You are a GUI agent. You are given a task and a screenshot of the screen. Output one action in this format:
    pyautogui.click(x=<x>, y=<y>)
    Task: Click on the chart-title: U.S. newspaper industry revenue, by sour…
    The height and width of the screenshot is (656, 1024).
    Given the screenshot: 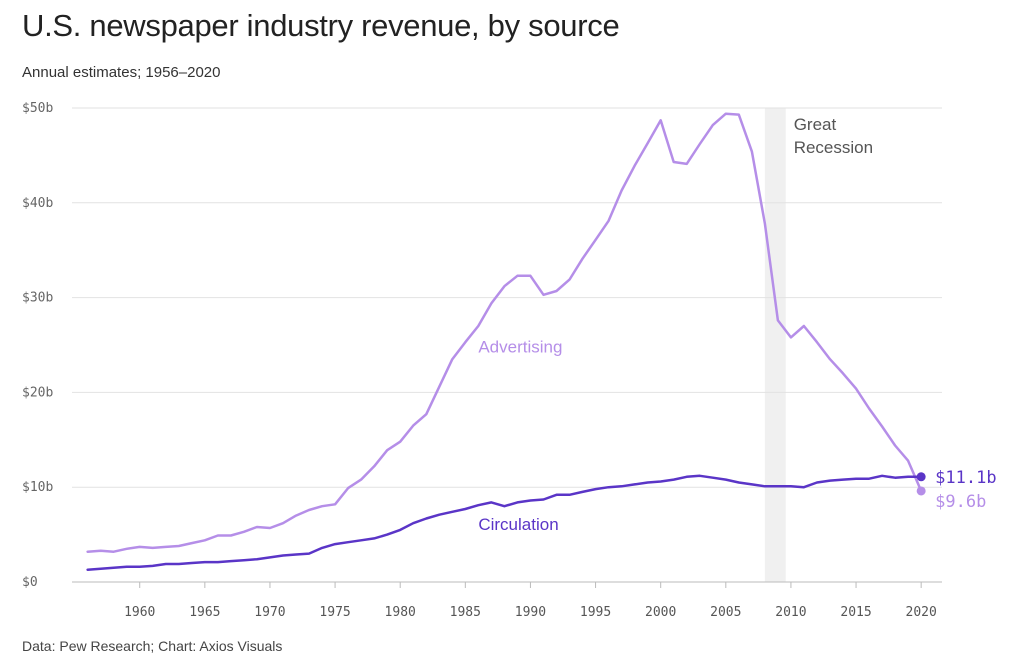 What is the action you would take?
    pyautogui.click(x=321, y=25)
    